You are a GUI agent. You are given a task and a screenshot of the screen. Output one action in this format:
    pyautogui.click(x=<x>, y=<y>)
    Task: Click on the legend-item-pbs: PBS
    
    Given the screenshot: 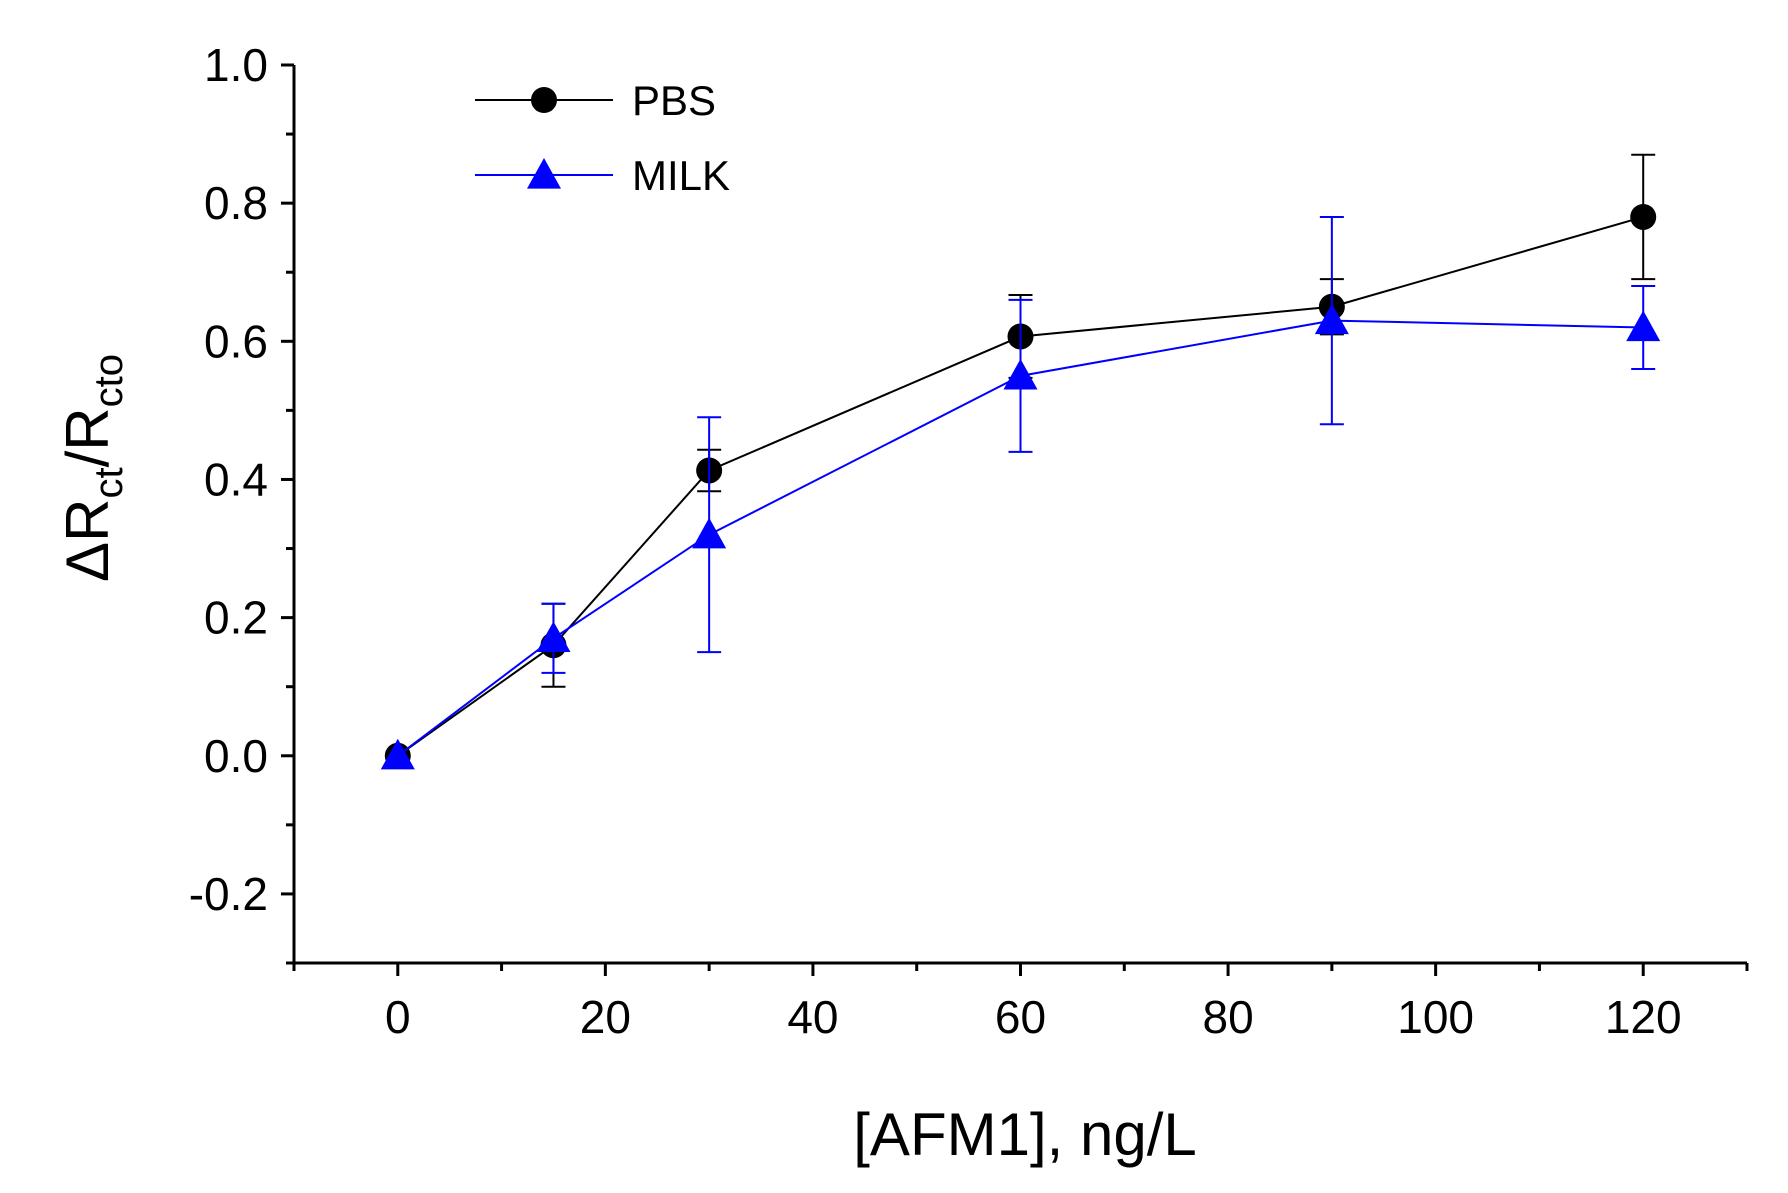 What is the action you would take?
    pyautogui.click(x=595, y=100)
    